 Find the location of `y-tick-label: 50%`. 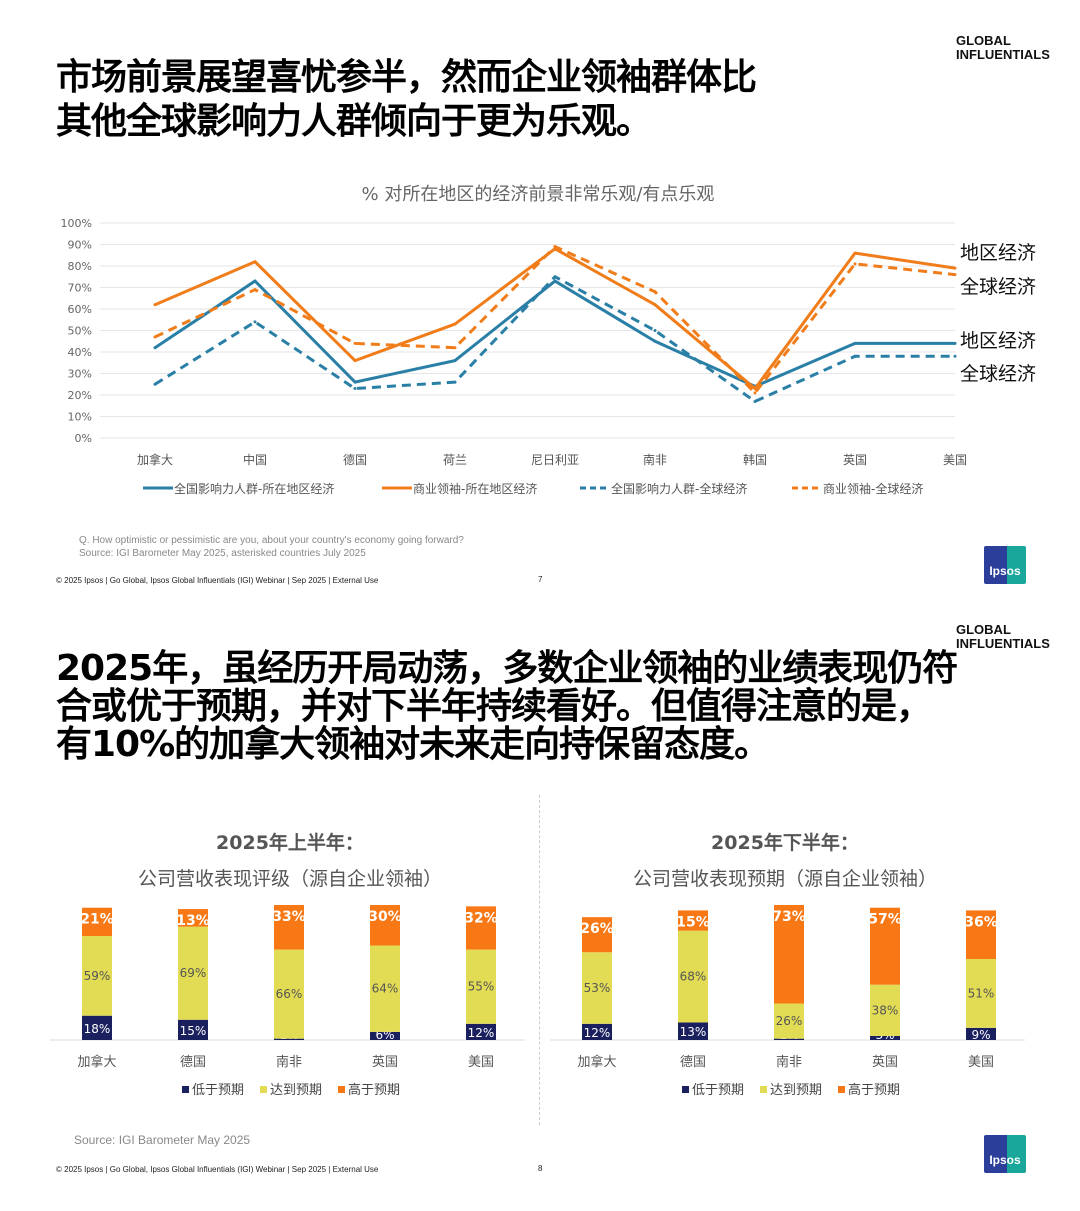

y-tick-label: 50% is located at coordinates (80, 331).